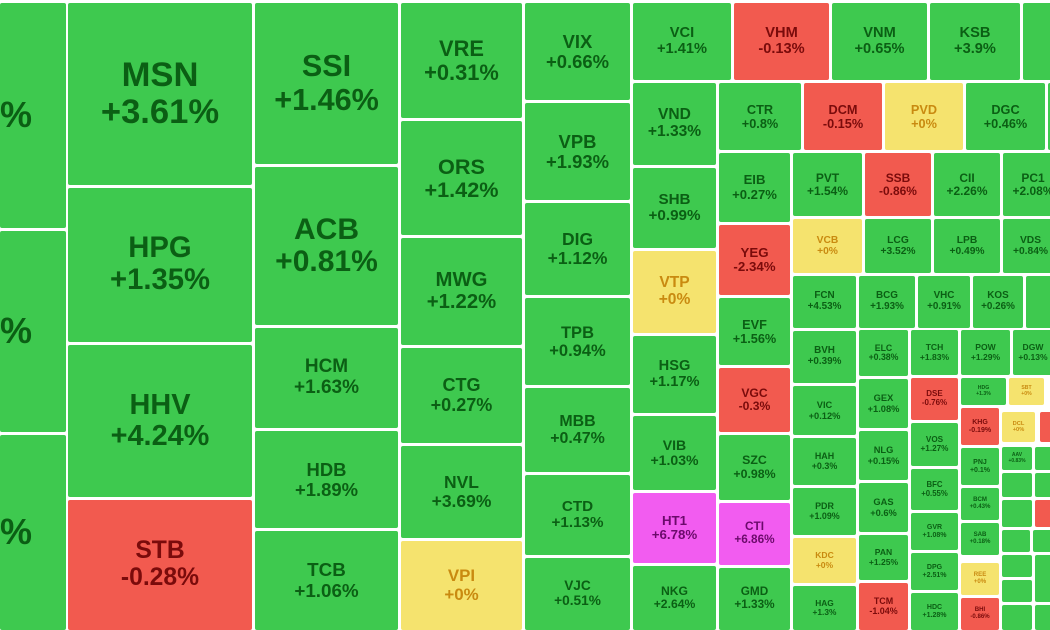 The height and width of the screenshot is (630, 1050). What do you see at coordinates (326, 590) in the screenshot?
I see `change-label: +1.06%` at bounding box center [326, 590].